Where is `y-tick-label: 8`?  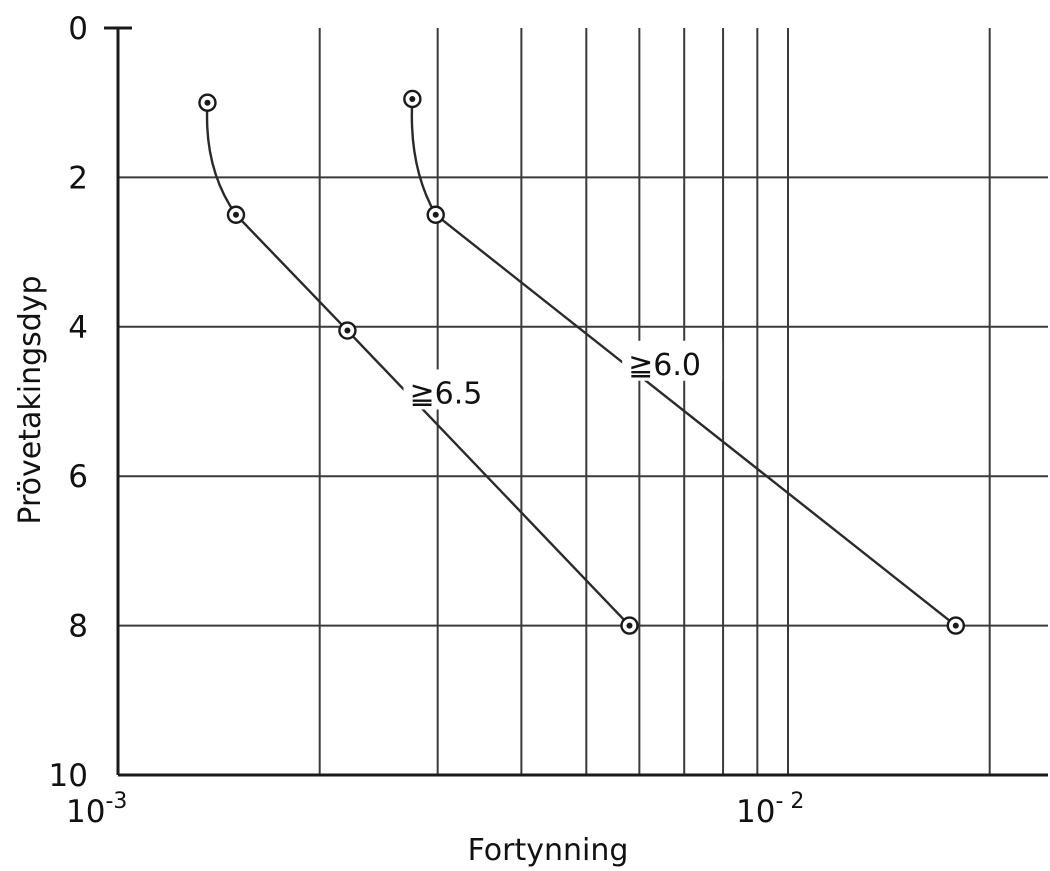
y-tick-label: 8 is located at coordinates (78, 627).